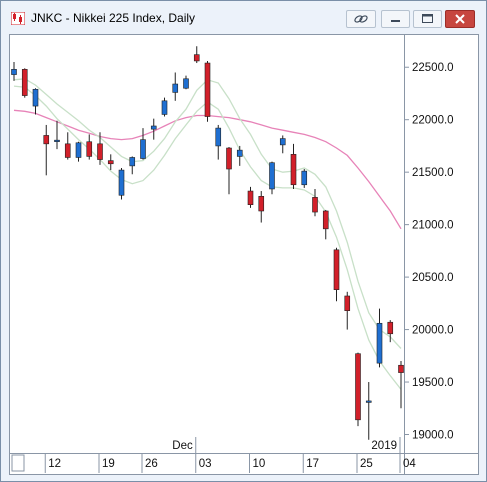 The width and height of the screenshot is (487, 482). What do you see at coordinates (18, 463) in the screenshot?
I see `scroll-corner` at bounding box center [18, 463].